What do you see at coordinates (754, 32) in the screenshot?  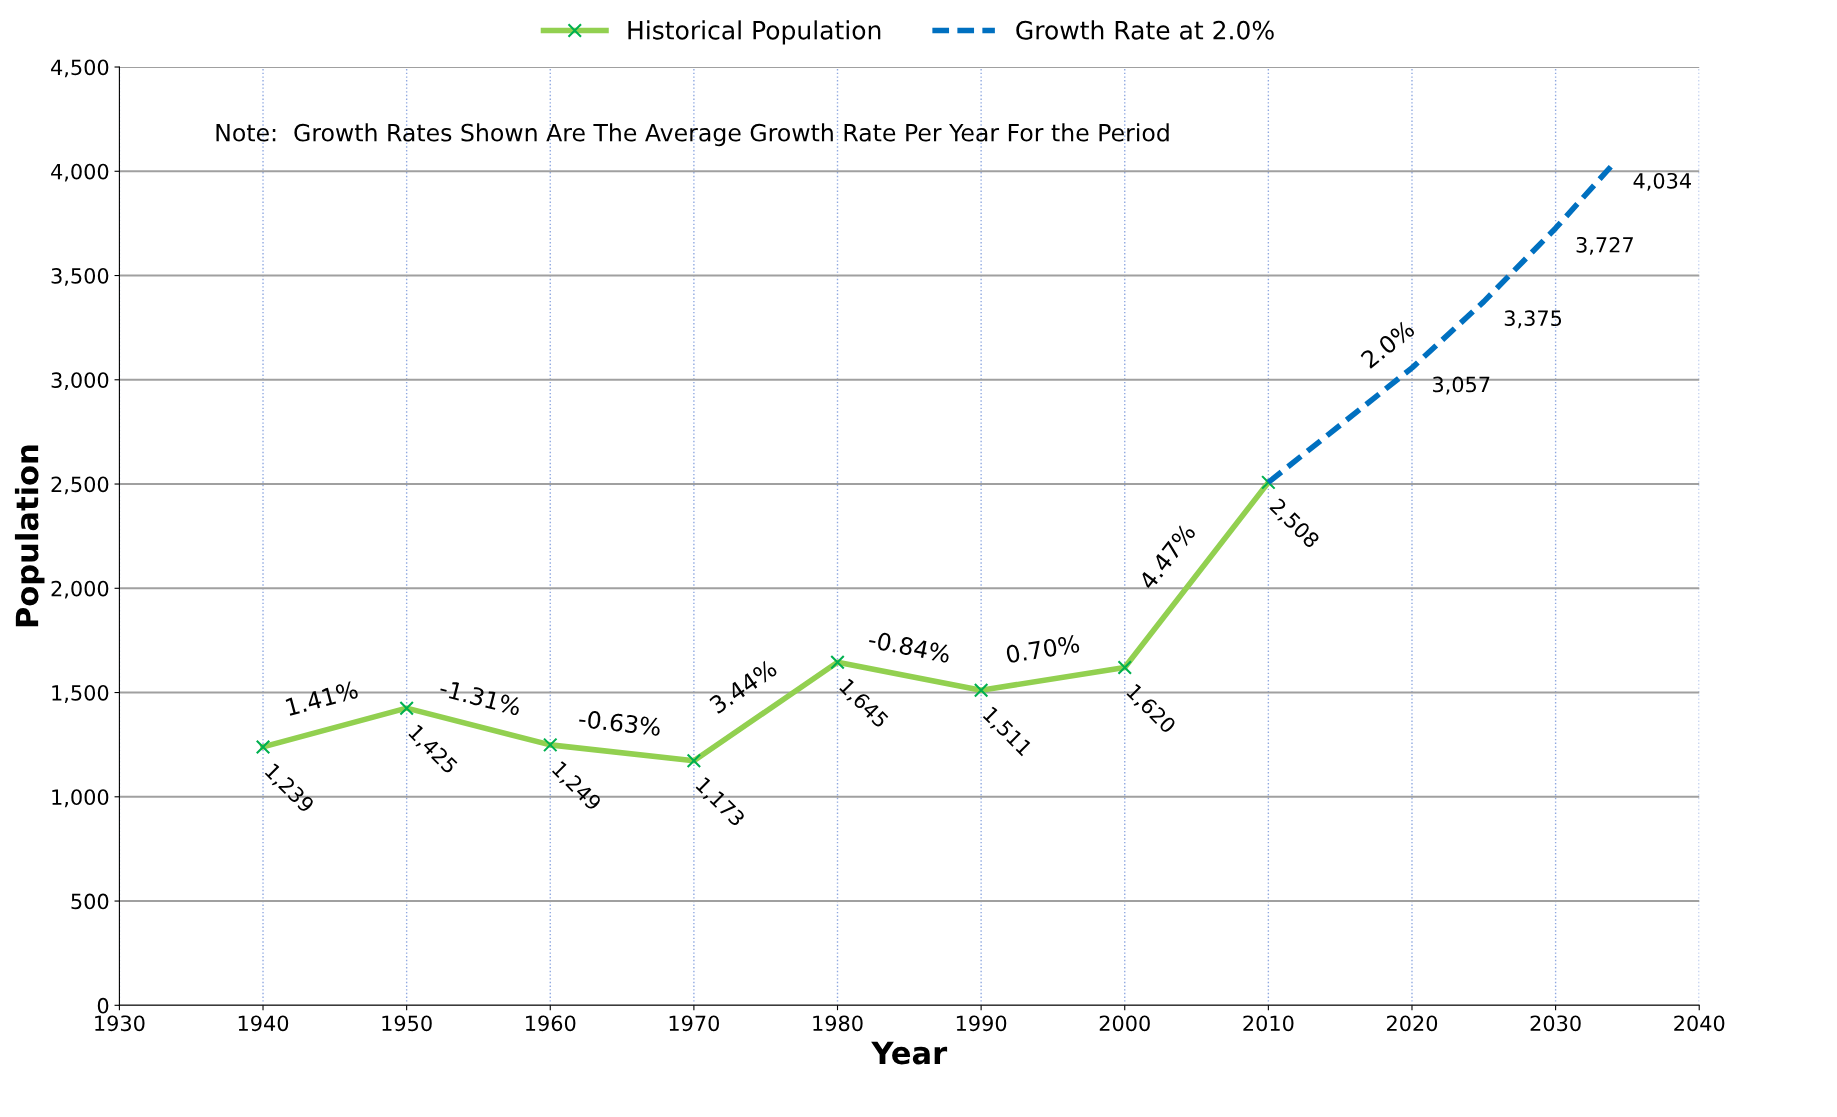 I see `legend-label: Historical Population` at bounding box center [754, 32].